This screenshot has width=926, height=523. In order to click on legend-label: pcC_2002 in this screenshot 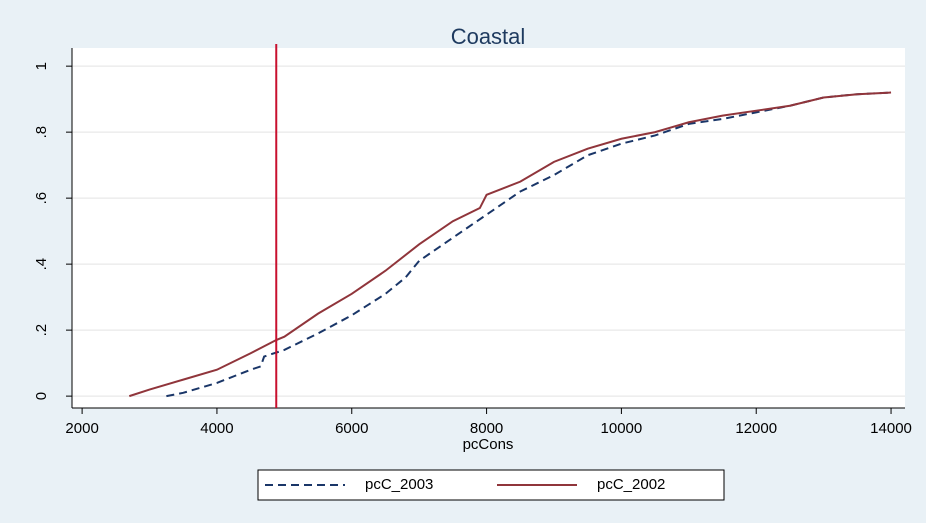, I will do `click(631, 484)`.